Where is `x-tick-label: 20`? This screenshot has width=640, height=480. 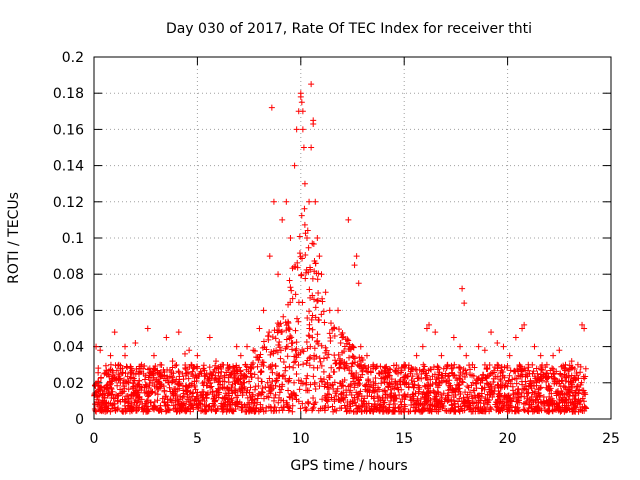 x-tick-label: 20 is located at coordinates (508, 439).